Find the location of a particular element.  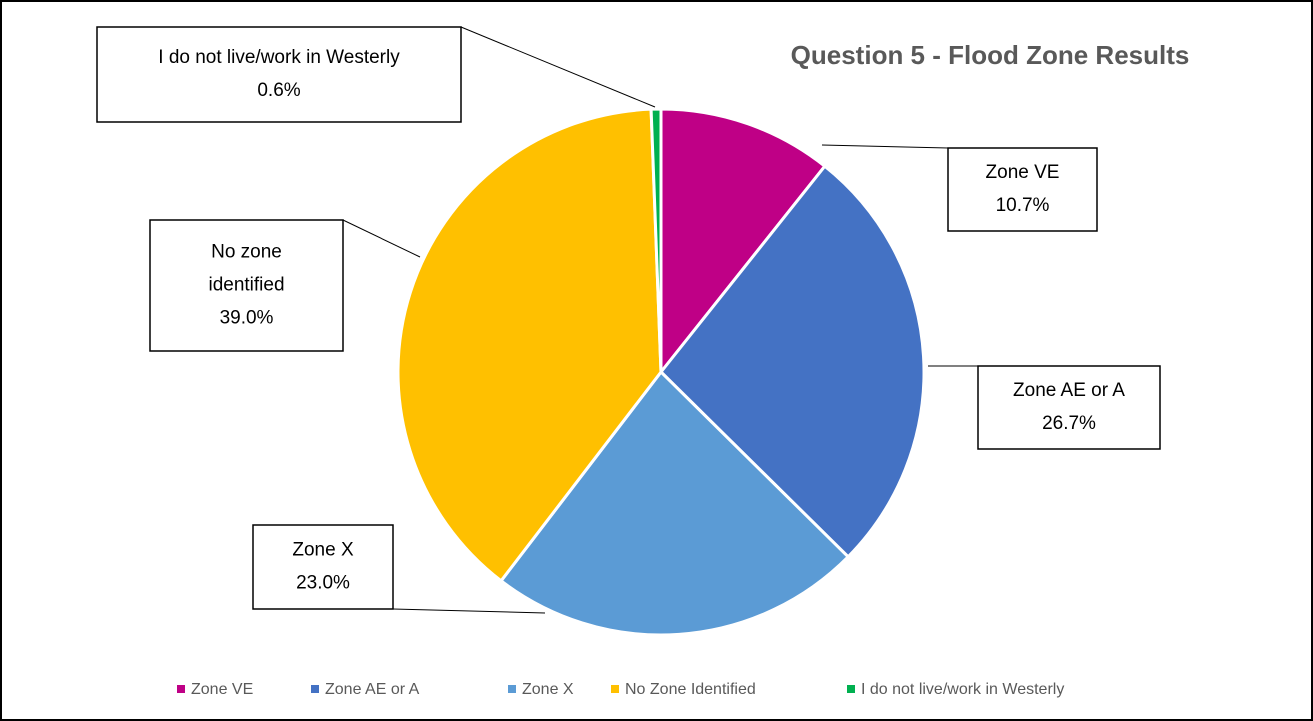

data-label: 39.0% is located at coordinates (247, 318).